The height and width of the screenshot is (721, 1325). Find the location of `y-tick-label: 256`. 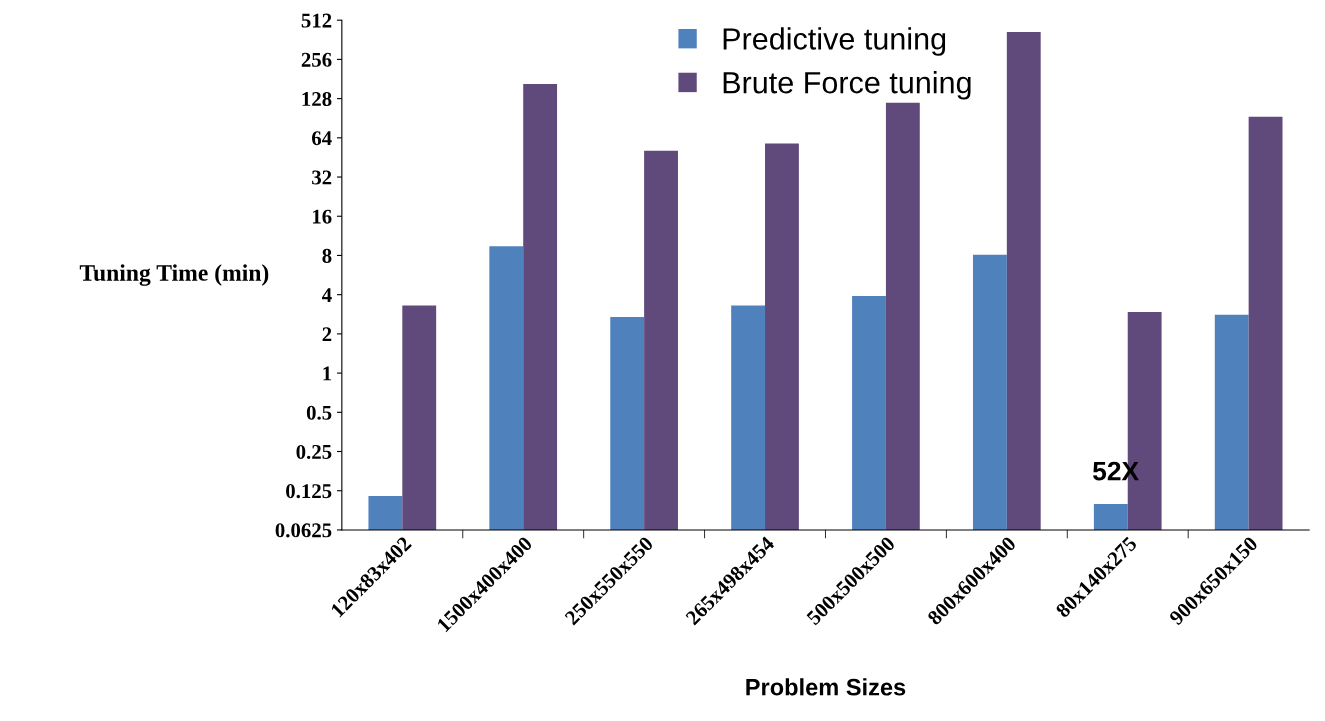

y-tick-label: 256 is located at coordinates (316, 59).